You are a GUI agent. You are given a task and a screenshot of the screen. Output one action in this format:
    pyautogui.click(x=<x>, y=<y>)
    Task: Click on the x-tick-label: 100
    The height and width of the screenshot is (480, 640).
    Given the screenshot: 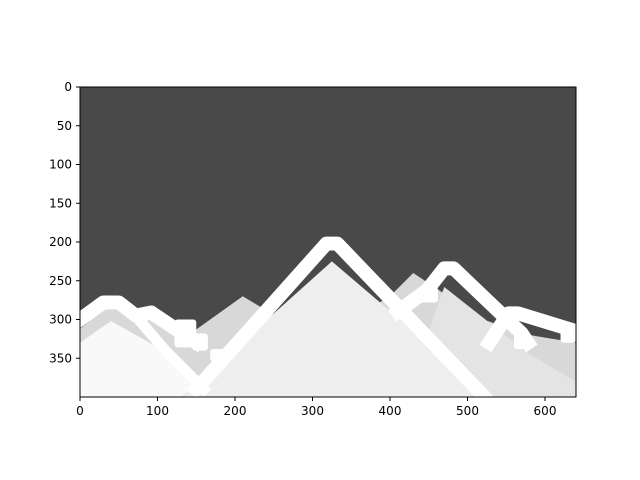 What is the action you would take?
    pyautogui.click(x=157, y=411)
    